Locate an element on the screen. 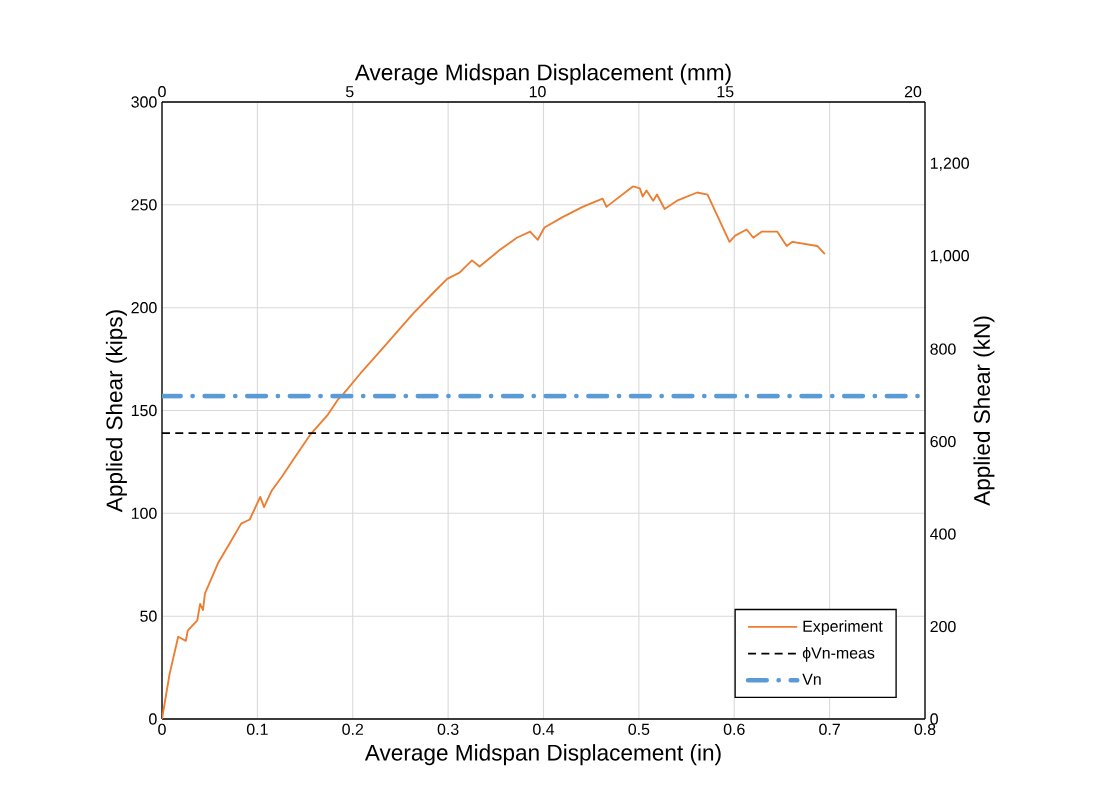  y2-tick-label: 200 is located at coordinates (943, 626).